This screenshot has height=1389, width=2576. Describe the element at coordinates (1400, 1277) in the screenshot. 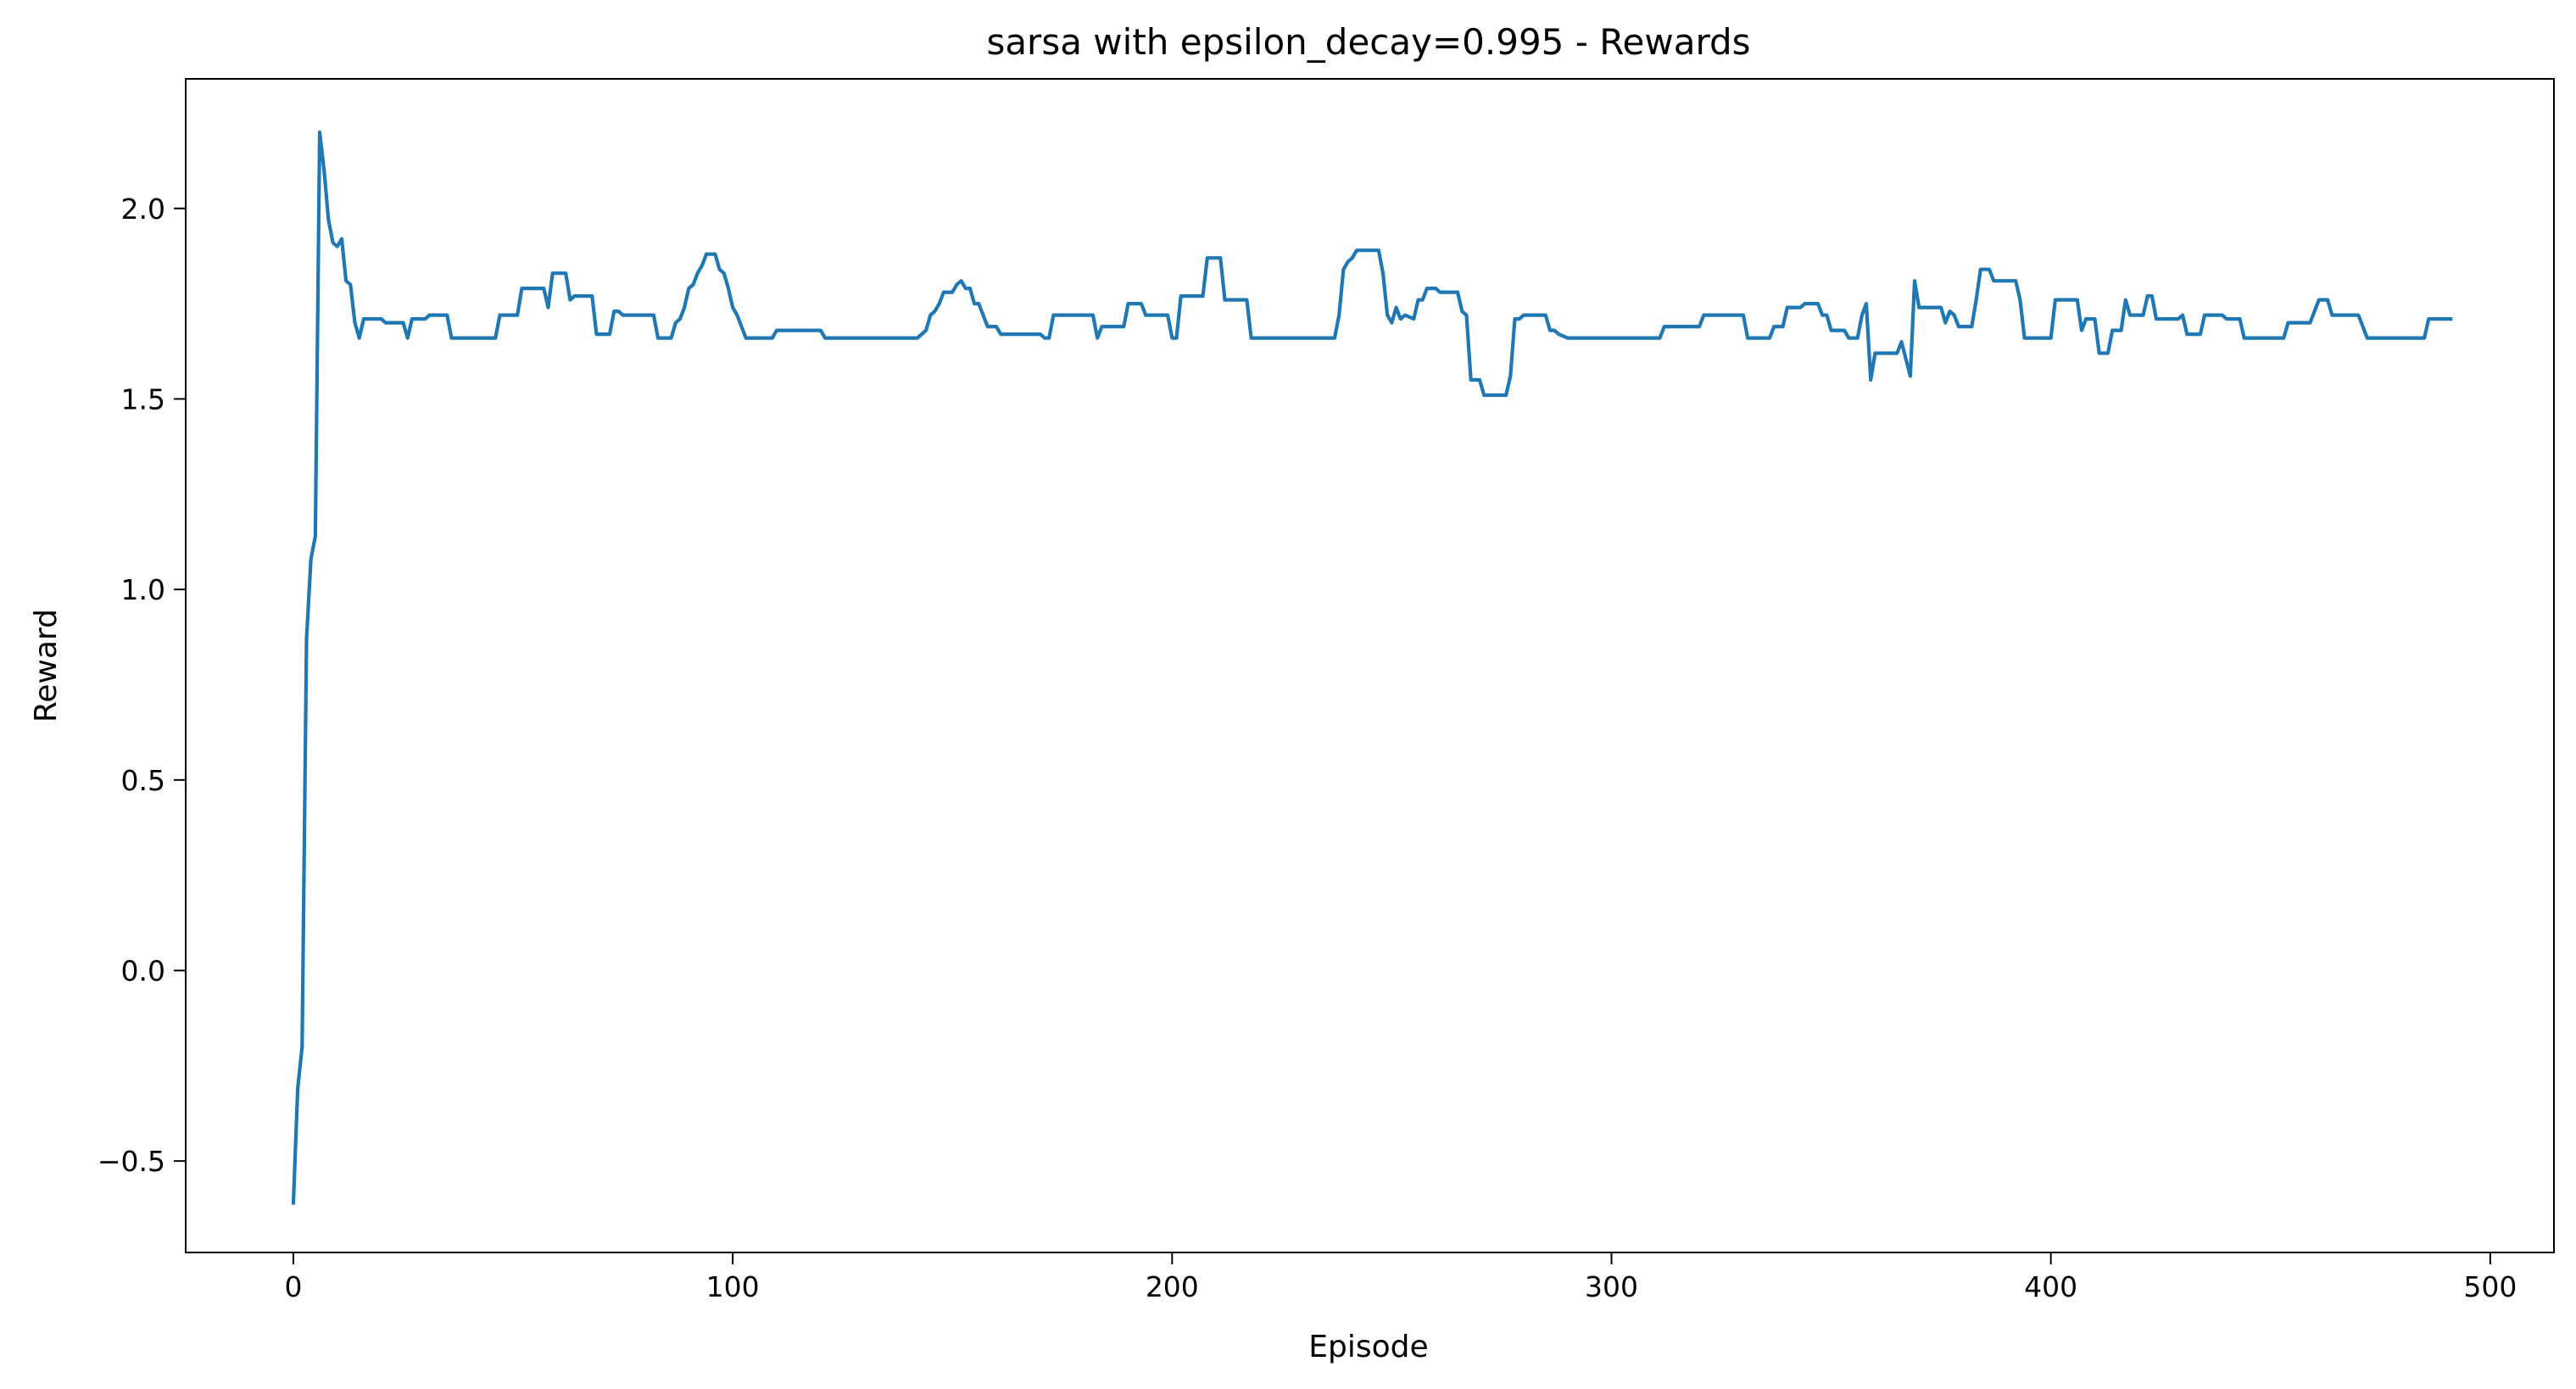

I see `x-axis-ticks: 0 100 200 300 400 500` at that location.